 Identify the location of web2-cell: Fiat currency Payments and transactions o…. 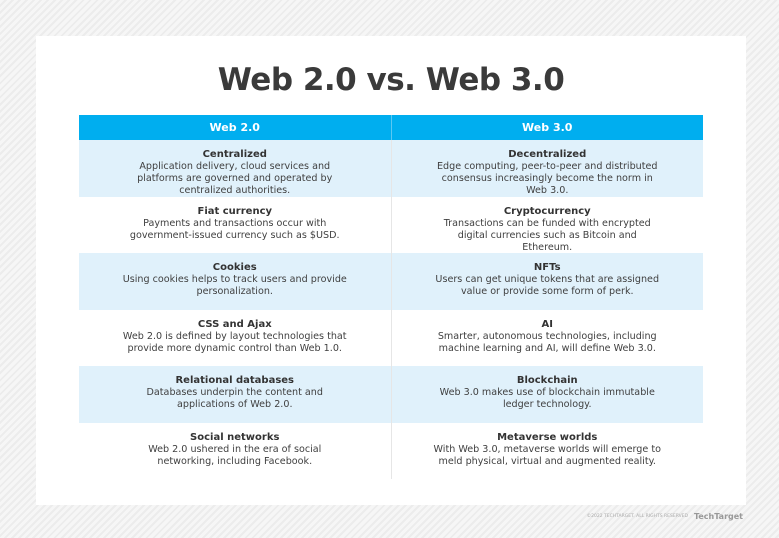
(235, 224).